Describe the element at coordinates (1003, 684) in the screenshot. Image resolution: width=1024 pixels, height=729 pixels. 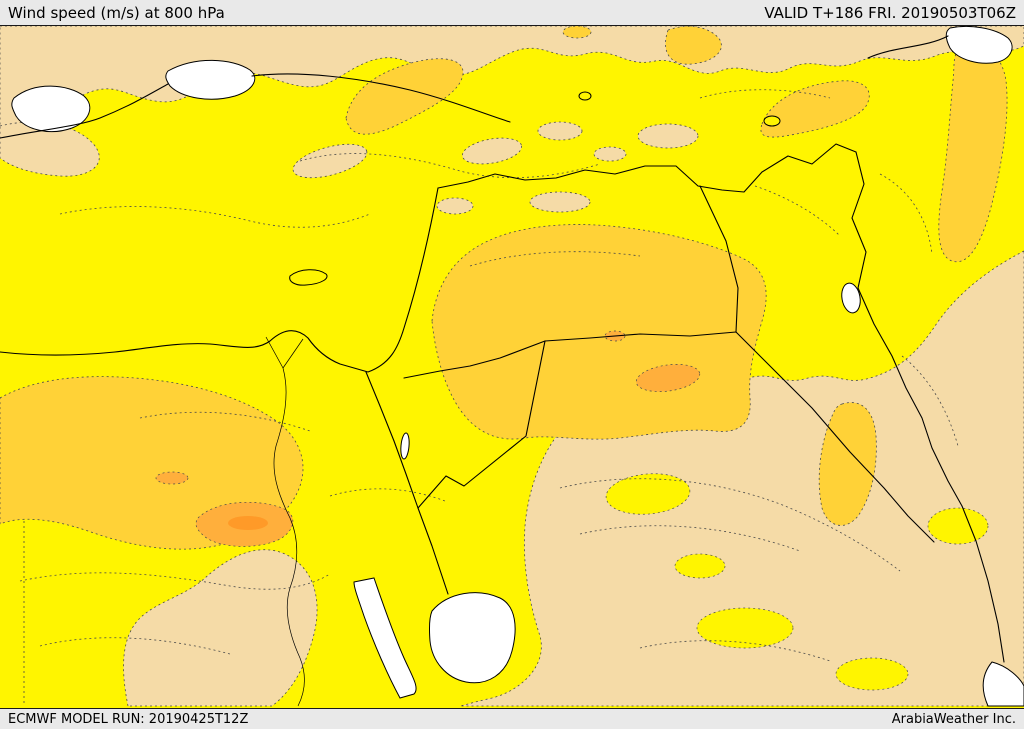
I see `persian-gulf` at that location.